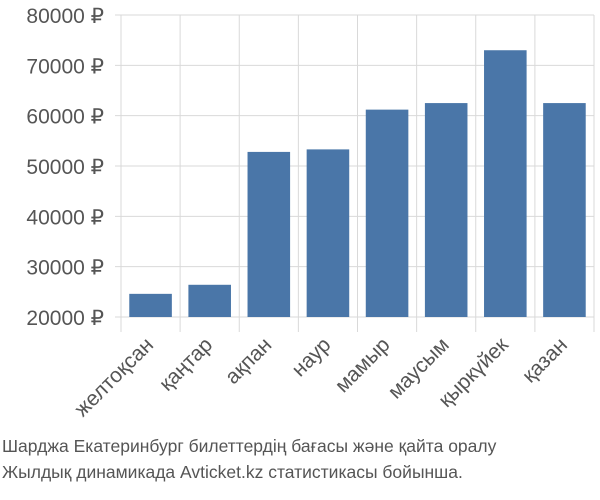  What do you see at coordinates (249, 361) in the screenshot?
I see `x-tick-label: ақпан` at bounding box center [249, 361].